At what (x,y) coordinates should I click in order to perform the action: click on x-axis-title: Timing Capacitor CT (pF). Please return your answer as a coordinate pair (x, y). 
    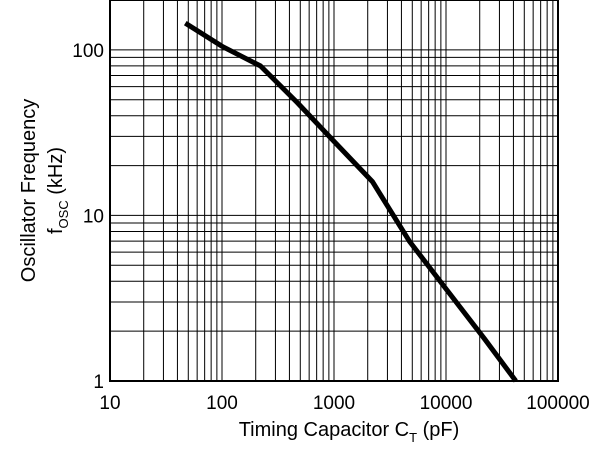
    Looking at the image, I should click on (349, 432).